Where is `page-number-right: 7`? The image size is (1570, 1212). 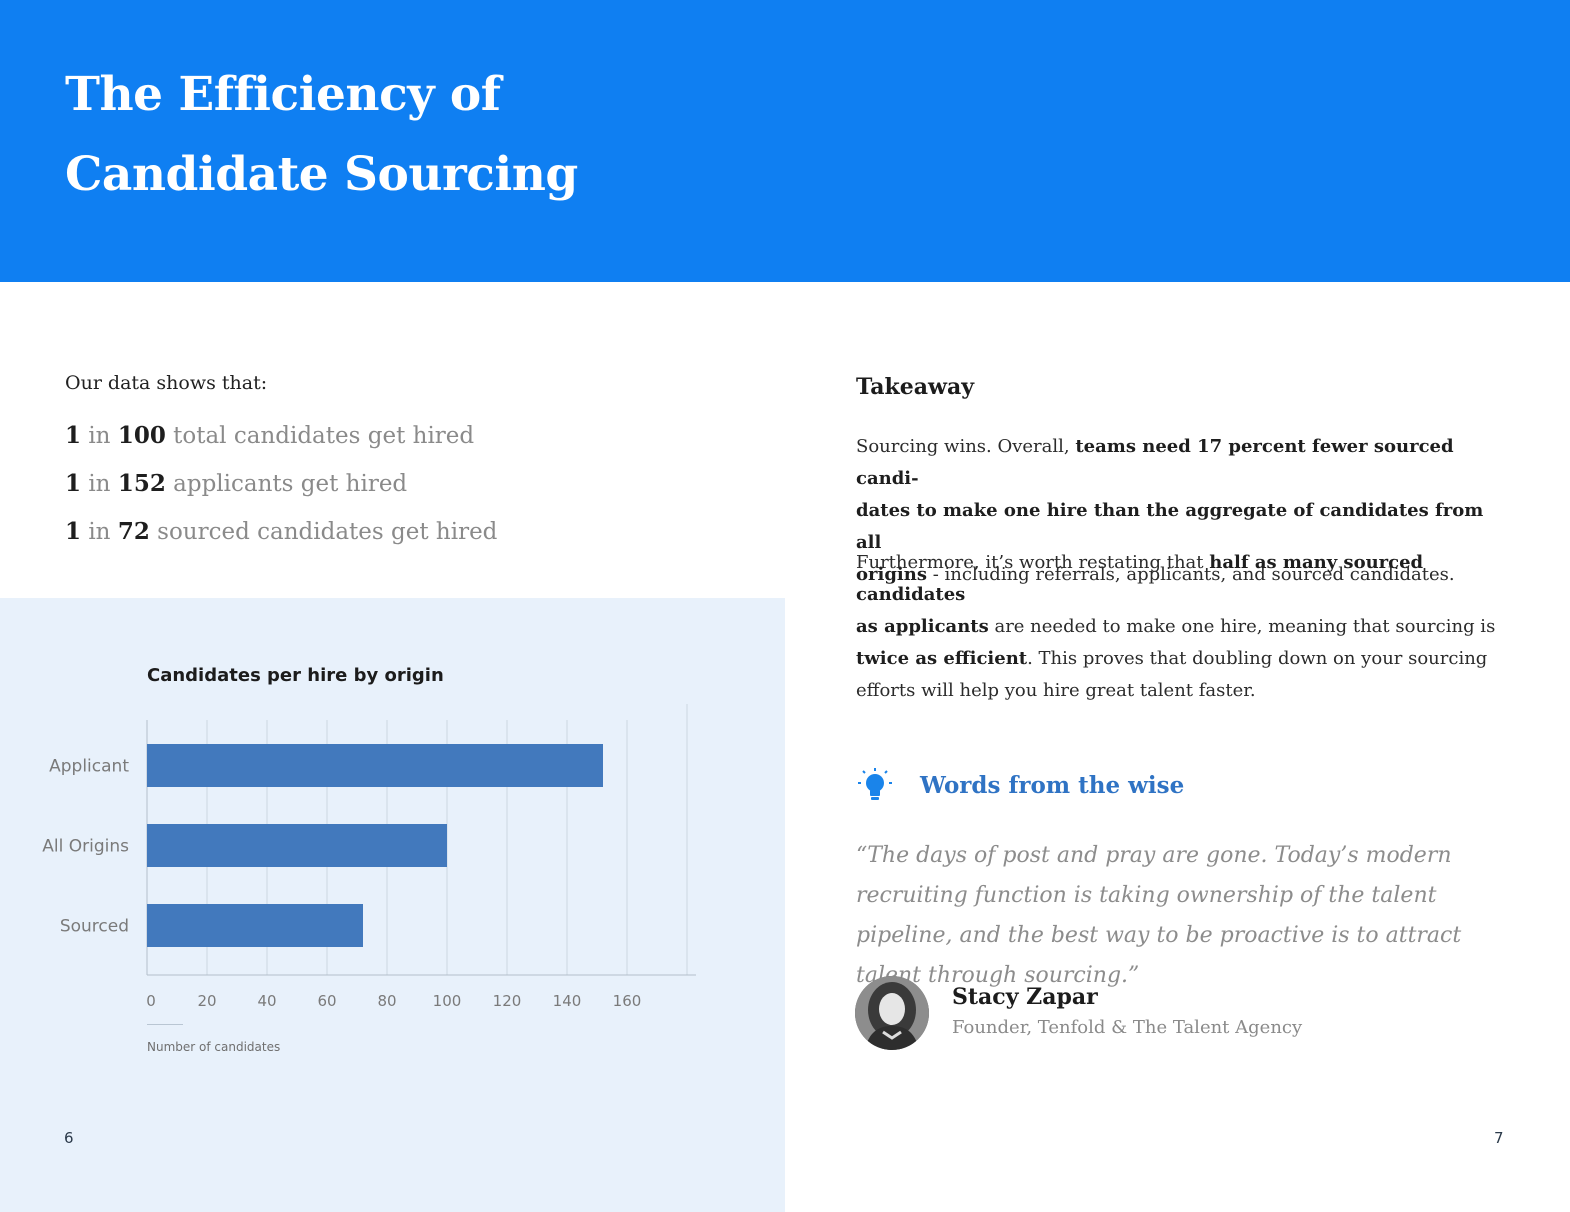
page-number-right: 7 is located at coordinates (1499, 1138).